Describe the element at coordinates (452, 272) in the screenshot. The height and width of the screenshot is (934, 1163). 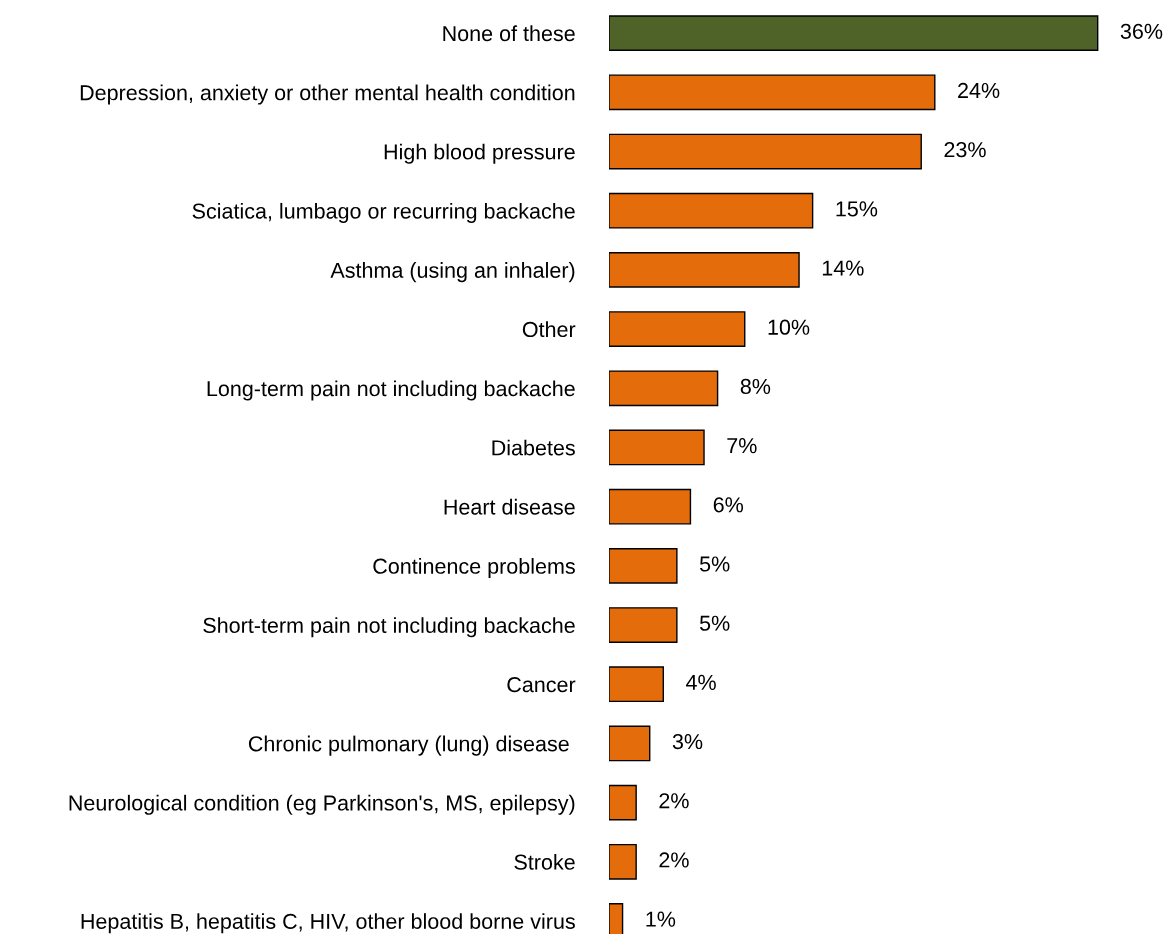
I see `y-tick-label: Asthma (using an inhaler)` at that location.